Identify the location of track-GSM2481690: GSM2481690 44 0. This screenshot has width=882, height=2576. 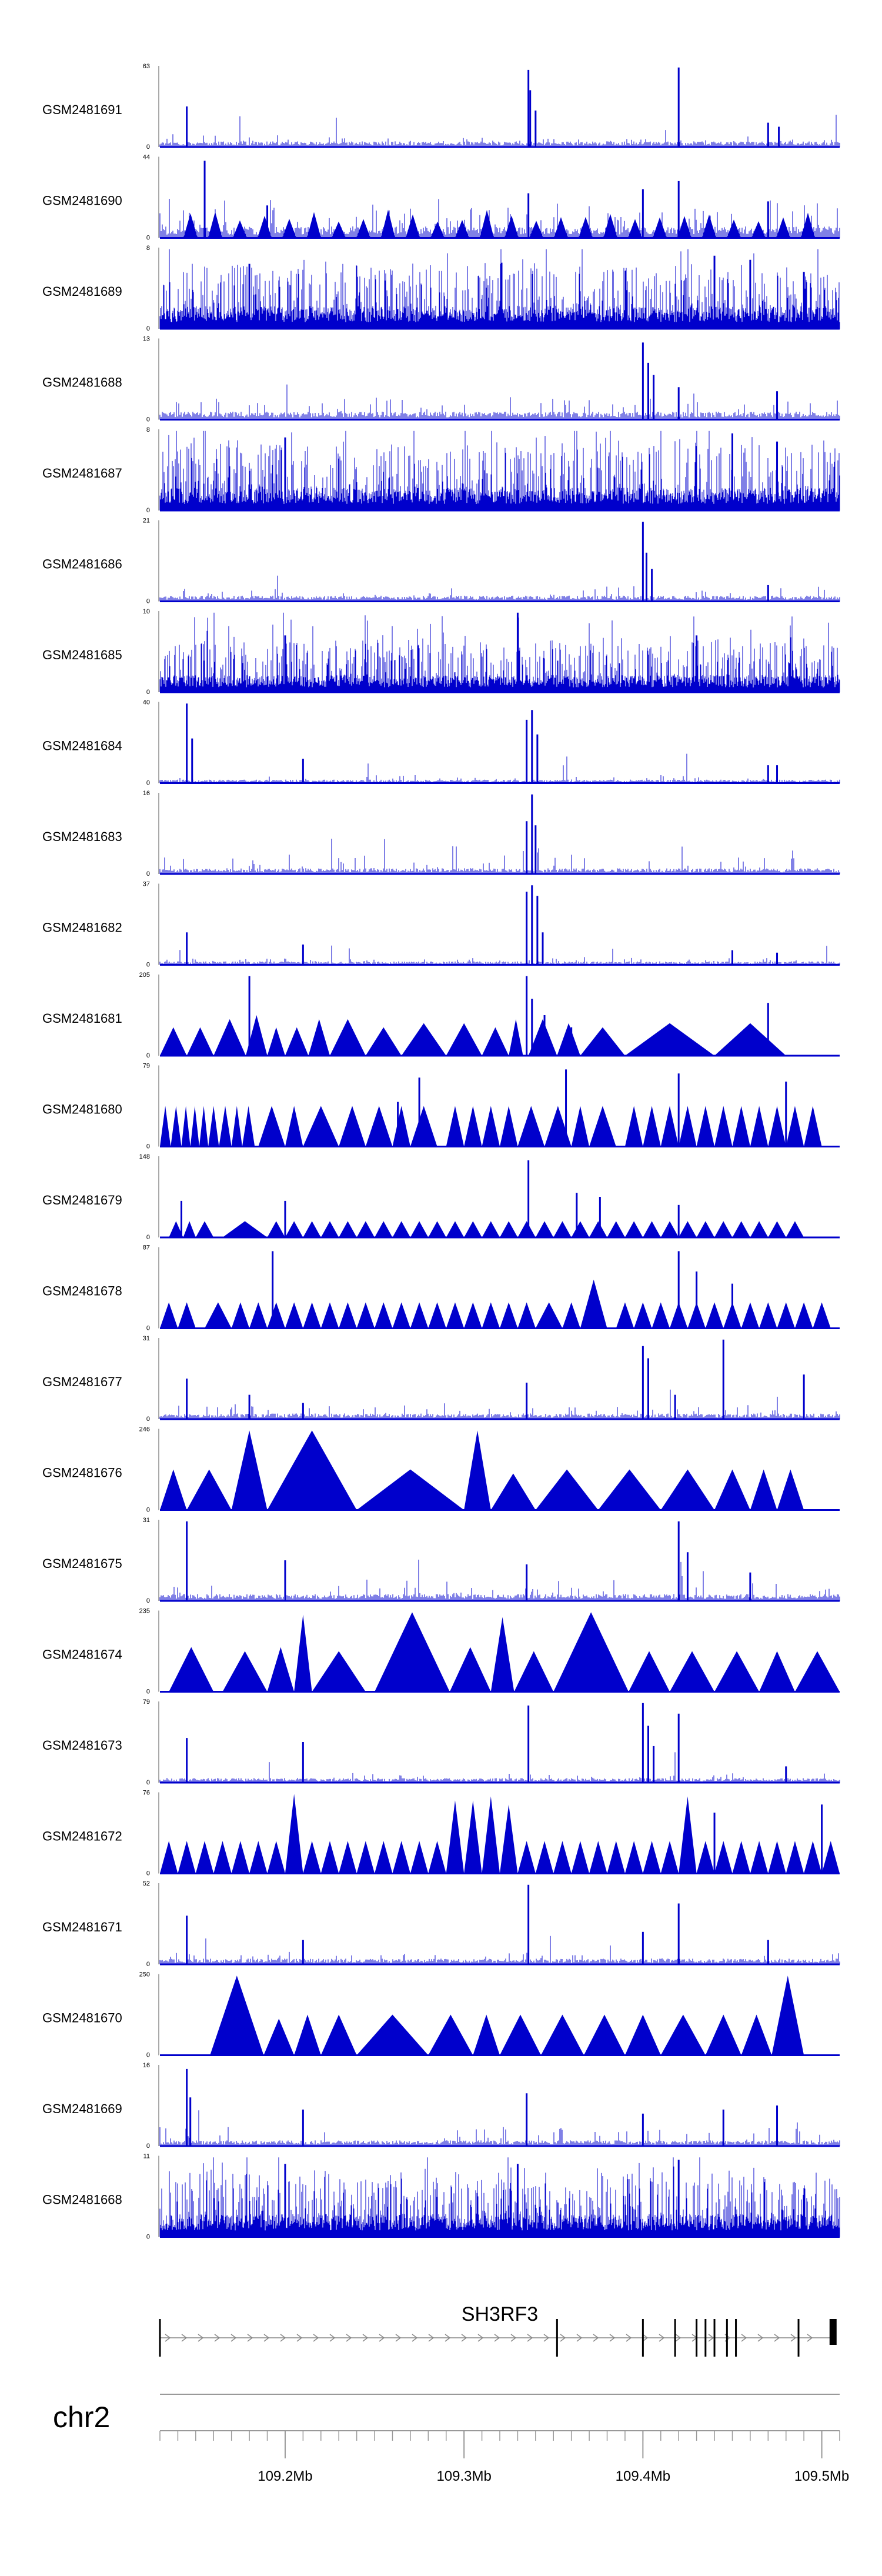
(441, 198).